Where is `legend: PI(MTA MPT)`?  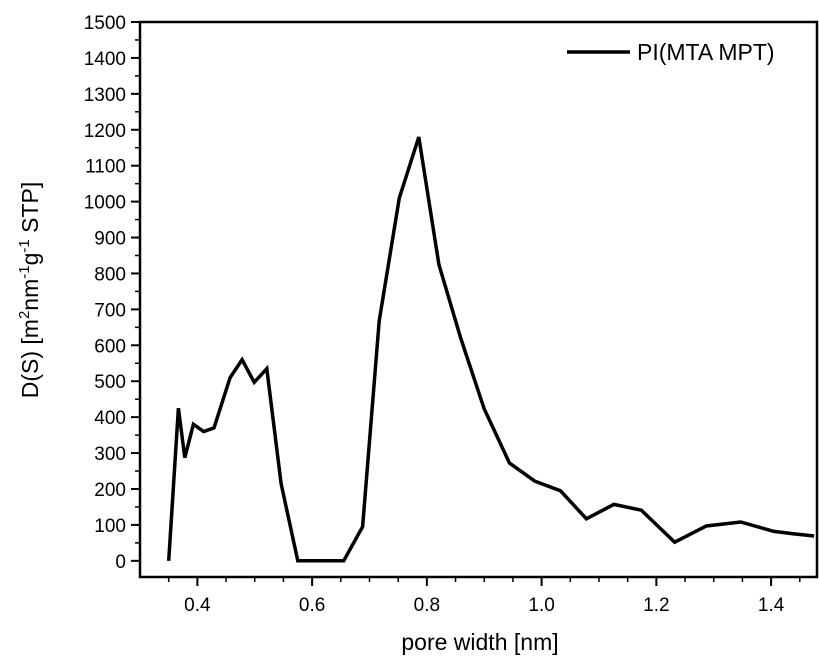 legend: PI(MTA MPT) is located at coordinates (671, 52).